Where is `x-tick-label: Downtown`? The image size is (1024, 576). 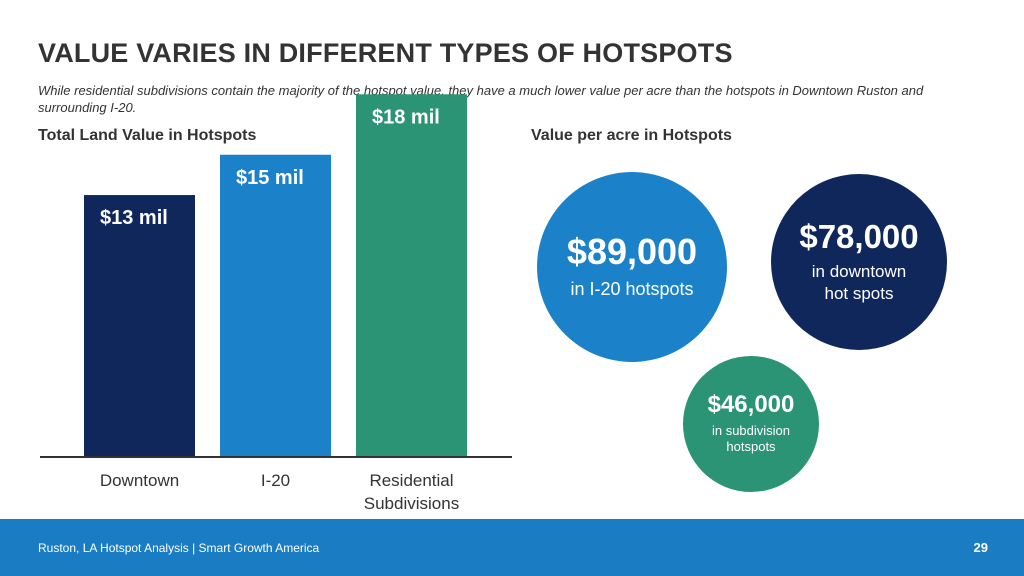
x-tick-label: Downtown is located at coordinates (139, 480).